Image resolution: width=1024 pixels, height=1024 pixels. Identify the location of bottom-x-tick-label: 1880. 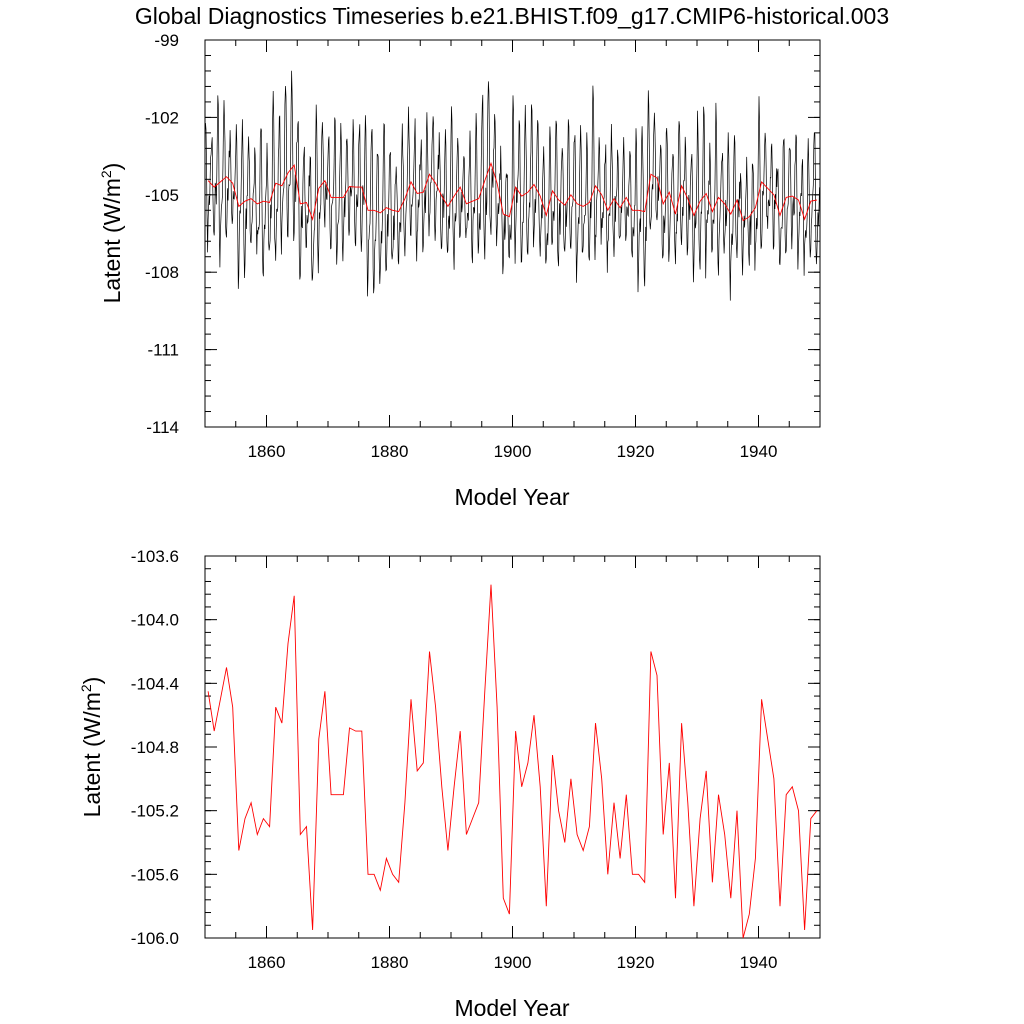
(390, 962).